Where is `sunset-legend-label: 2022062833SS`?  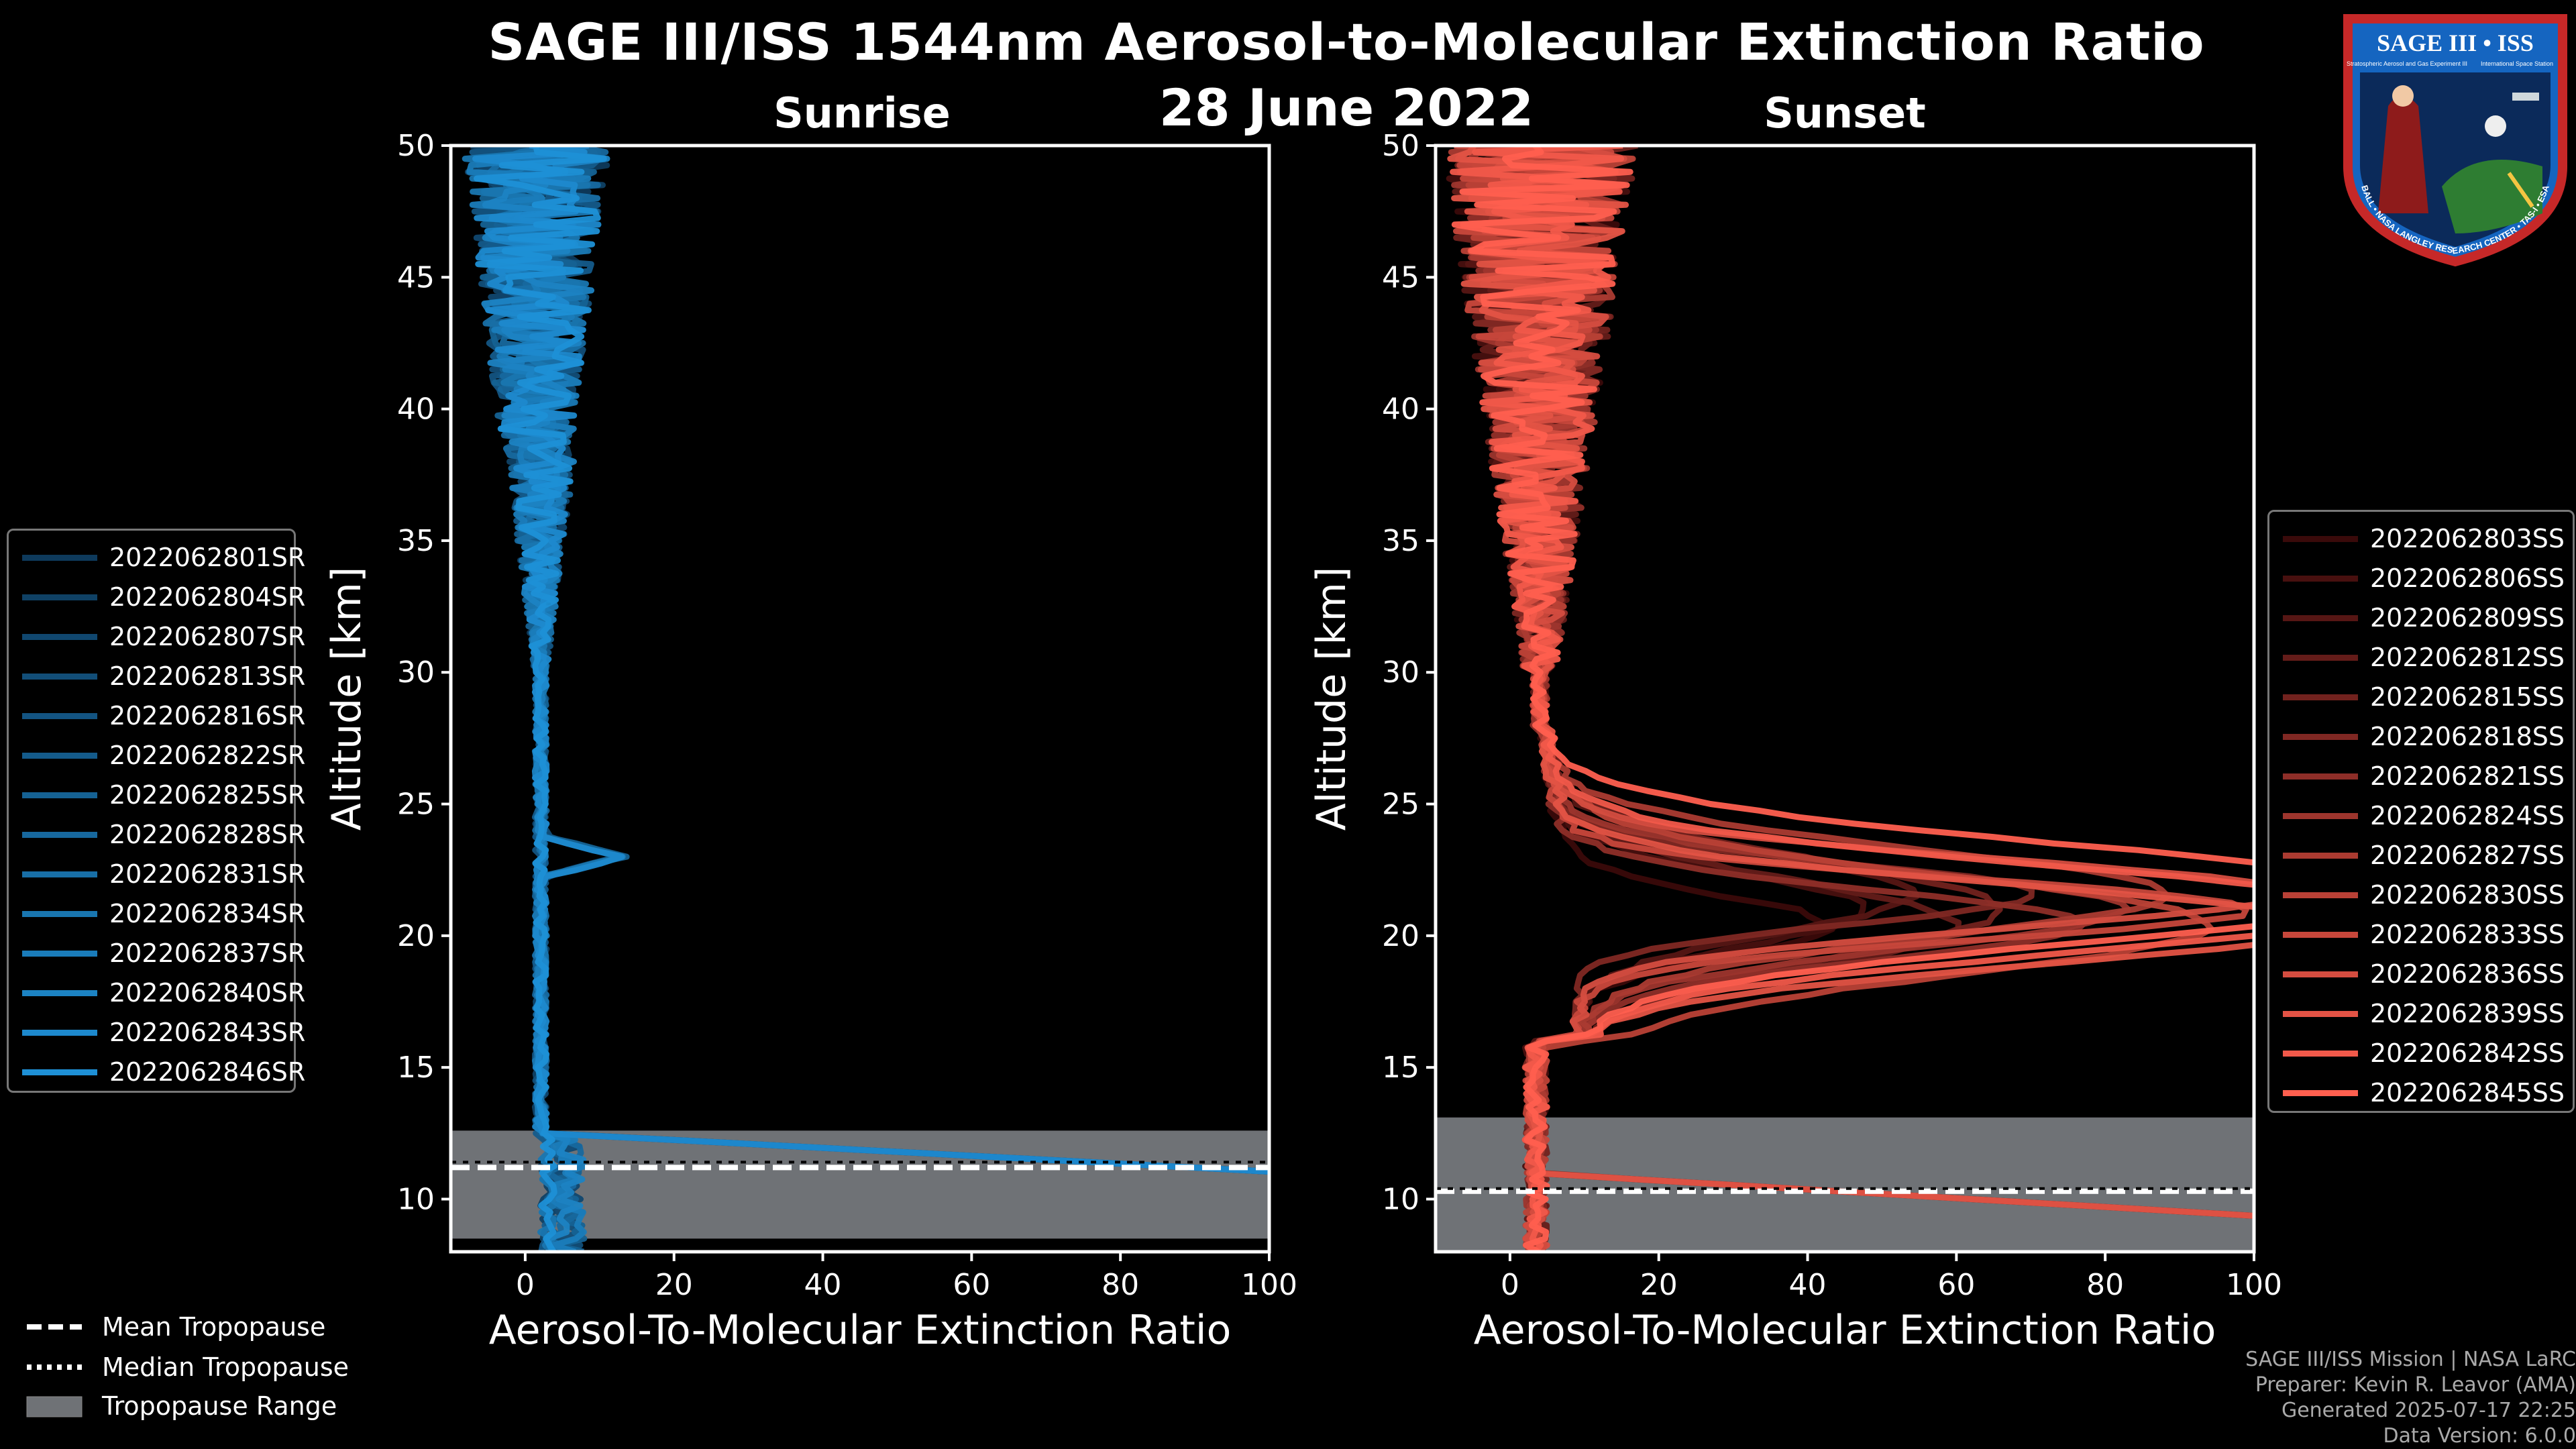
sunset-legend-label: 2022062833SS is located at coordinates (2467, 934).